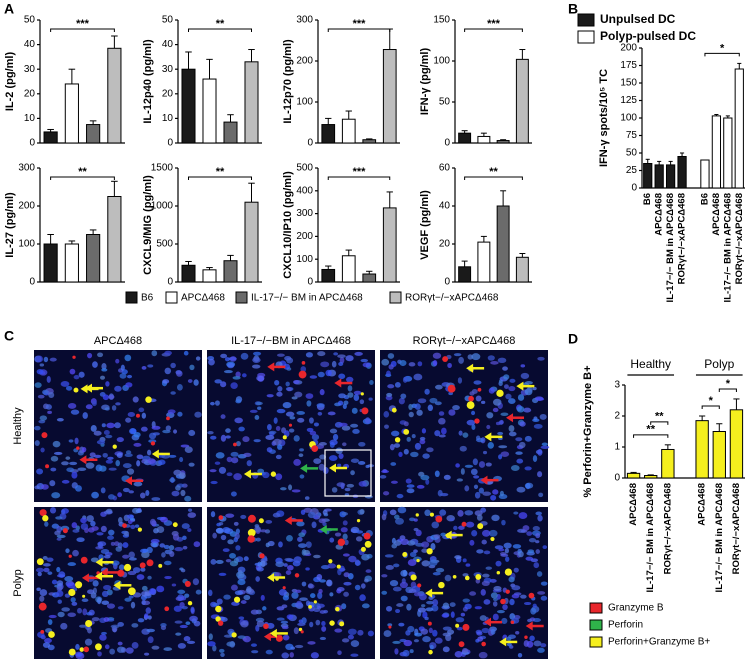 Image resolution: width=750 pixels, height=663 pixels. I want to click on column-header: APCΔ468, so click(118, 341).